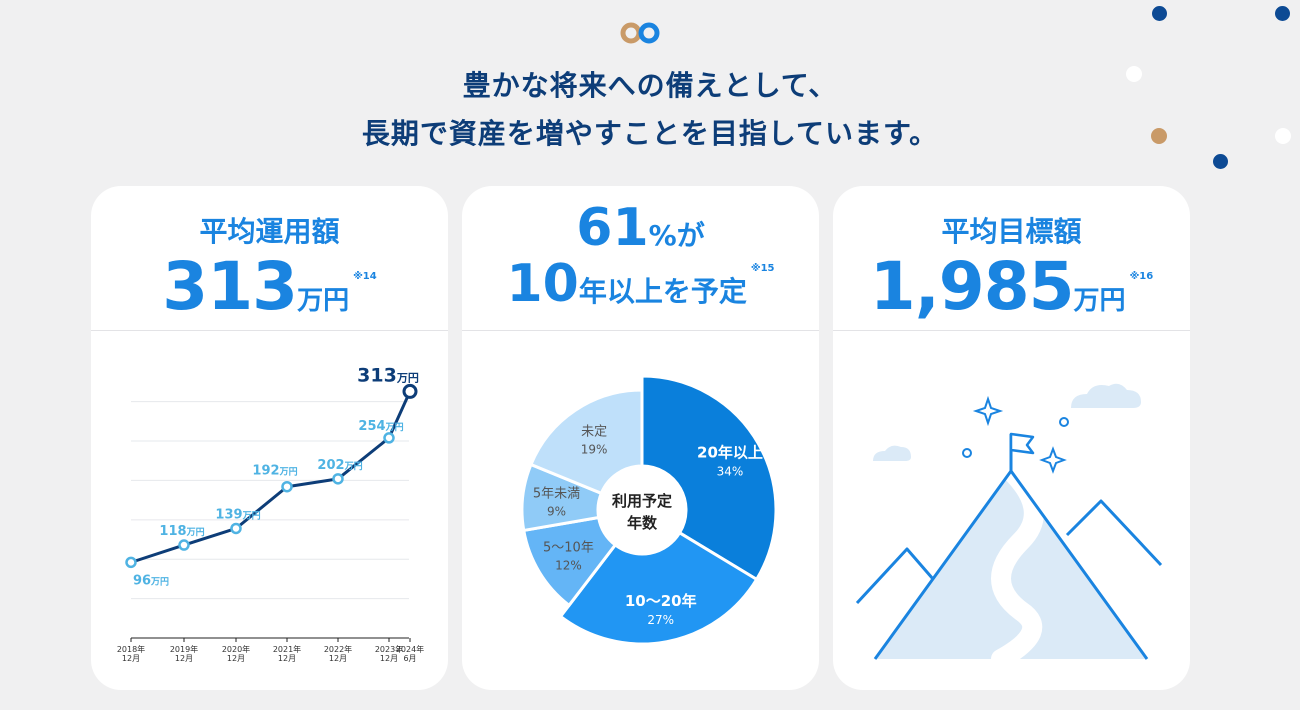 This screenshot has width=1300, height=710. What do you see at coordinates (556, 512) in the screenshot?
I see `slice-value: 9%` at bounding box center [556, 512].